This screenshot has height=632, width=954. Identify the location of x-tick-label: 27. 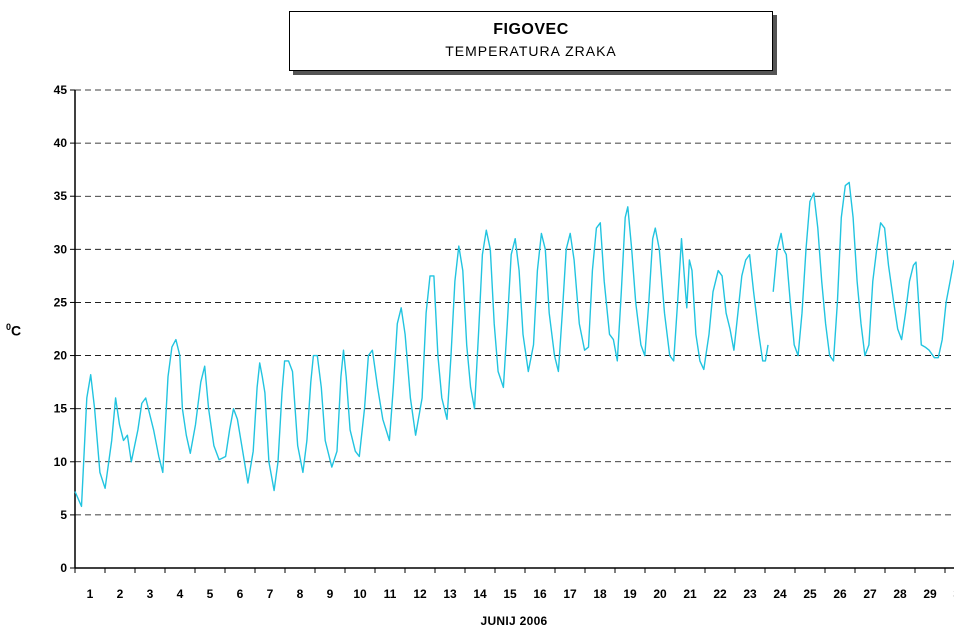
(870, 594).